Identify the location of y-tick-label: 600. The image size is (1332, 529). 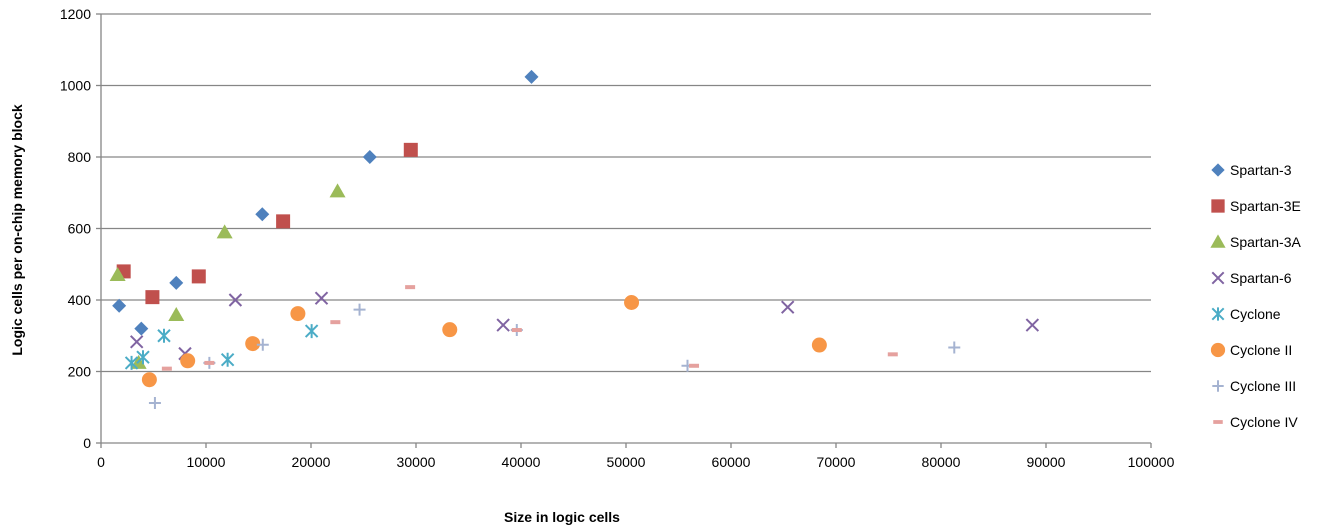
(80, 229).